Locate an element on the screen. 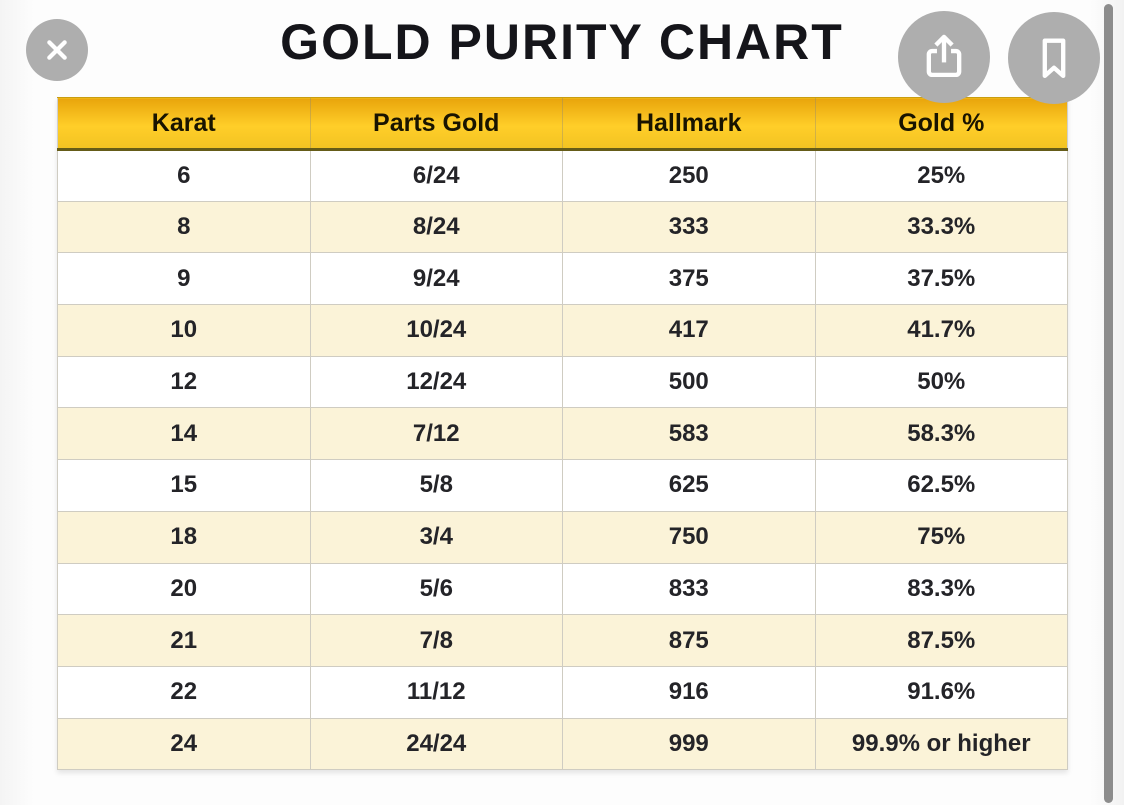  table-cell: 58.3% is located at coordinates (941, 434).